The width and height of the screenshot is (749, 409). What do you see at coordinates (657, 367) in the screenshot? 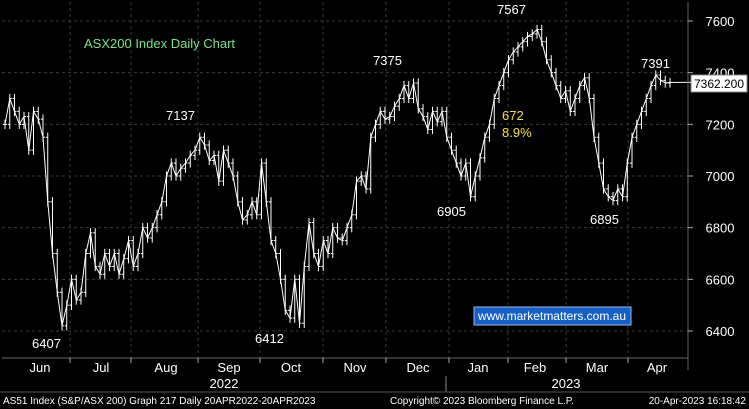
I see `x-tick-label-apr: Apr` at bounding box center [657, 367].